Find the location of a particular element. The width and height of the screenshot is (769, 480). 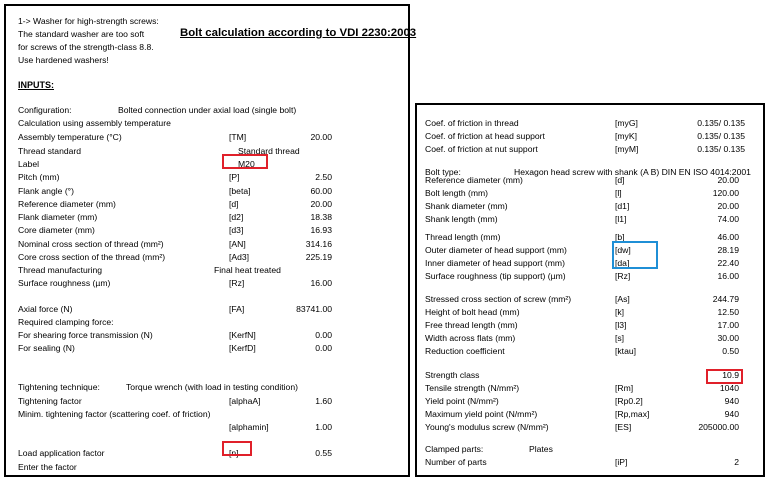

input-row-label: Flank angle (°) is located at coordinates (46, 191).